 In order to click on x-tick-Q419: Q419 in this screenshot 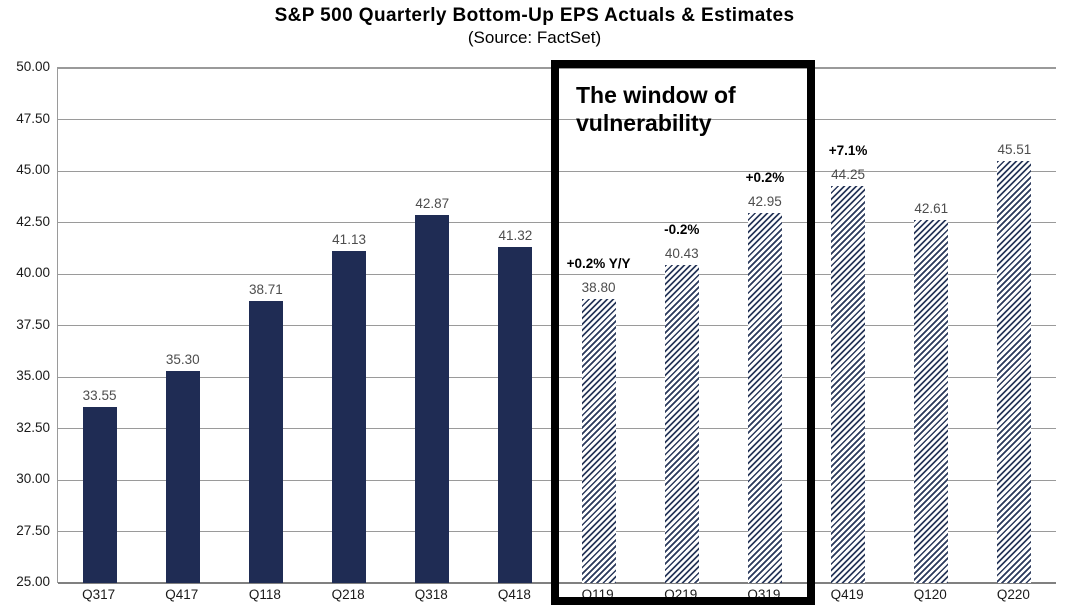, I will do `click(847, 594)`.